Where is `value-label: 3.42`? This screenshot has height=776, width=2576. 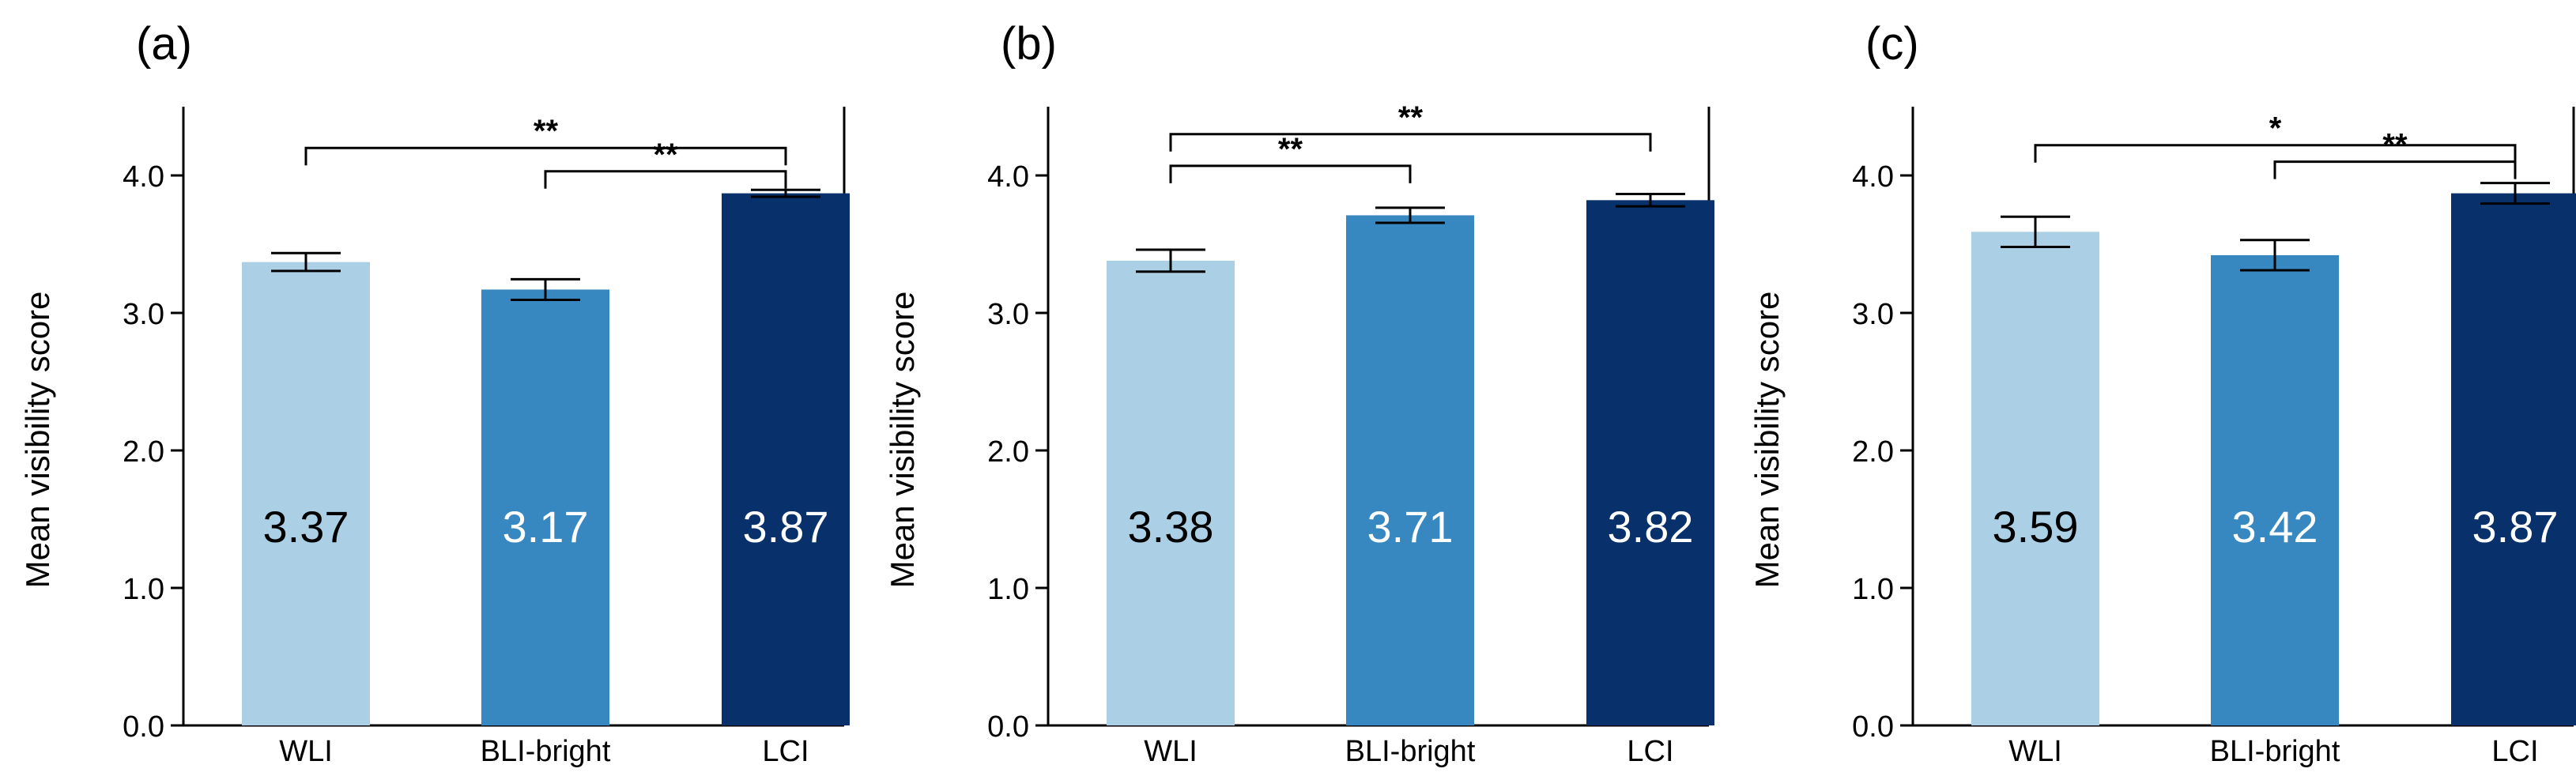
value-label: 3.42 is located at coordinates (2275, 527).